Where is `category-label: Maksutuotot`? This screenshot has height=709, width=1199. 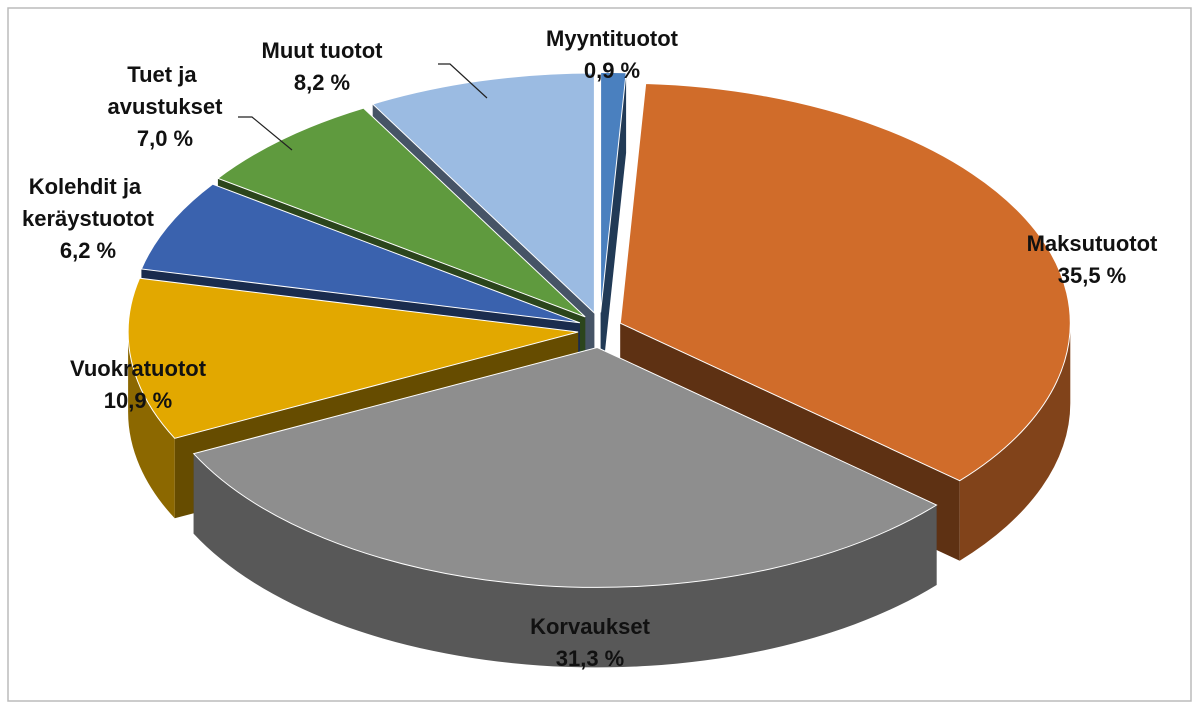 category-label: Maksutuotot is located at coordinates (1092, 243).